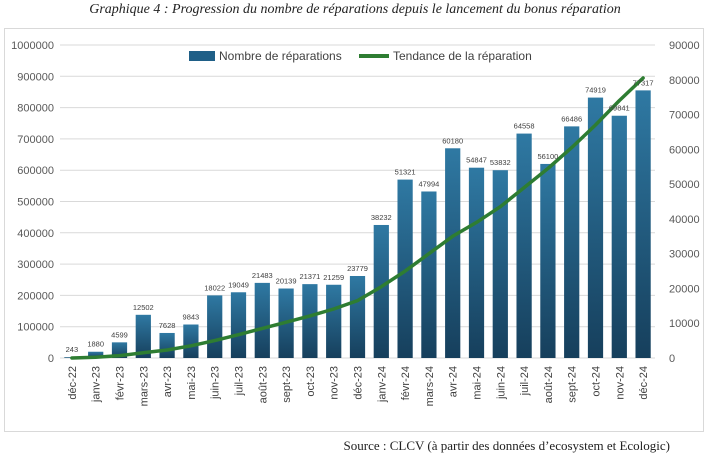  I want to click on y-left-tick-label: 900000, so click(35, 77).